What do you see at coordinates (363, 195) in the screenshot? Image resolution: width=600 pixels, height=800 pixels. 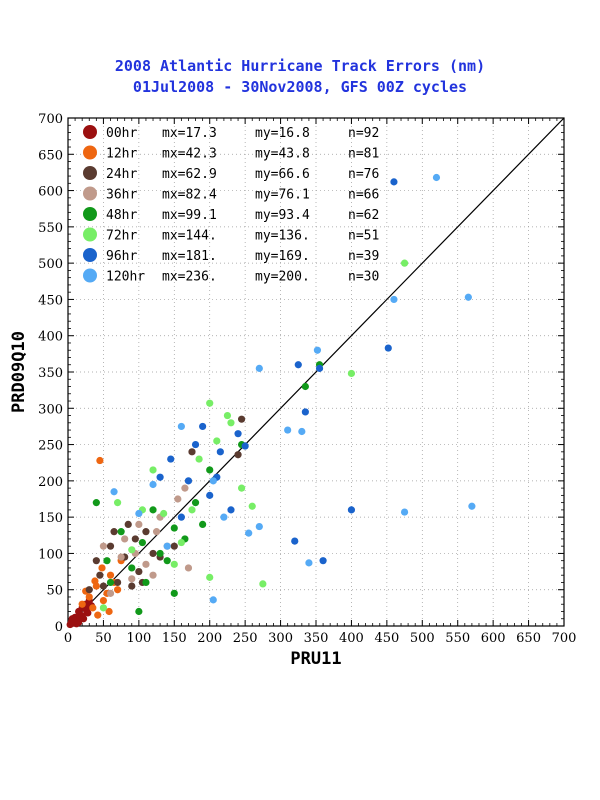 I see `legend-n: n=66` at bounding box center [363, 195].